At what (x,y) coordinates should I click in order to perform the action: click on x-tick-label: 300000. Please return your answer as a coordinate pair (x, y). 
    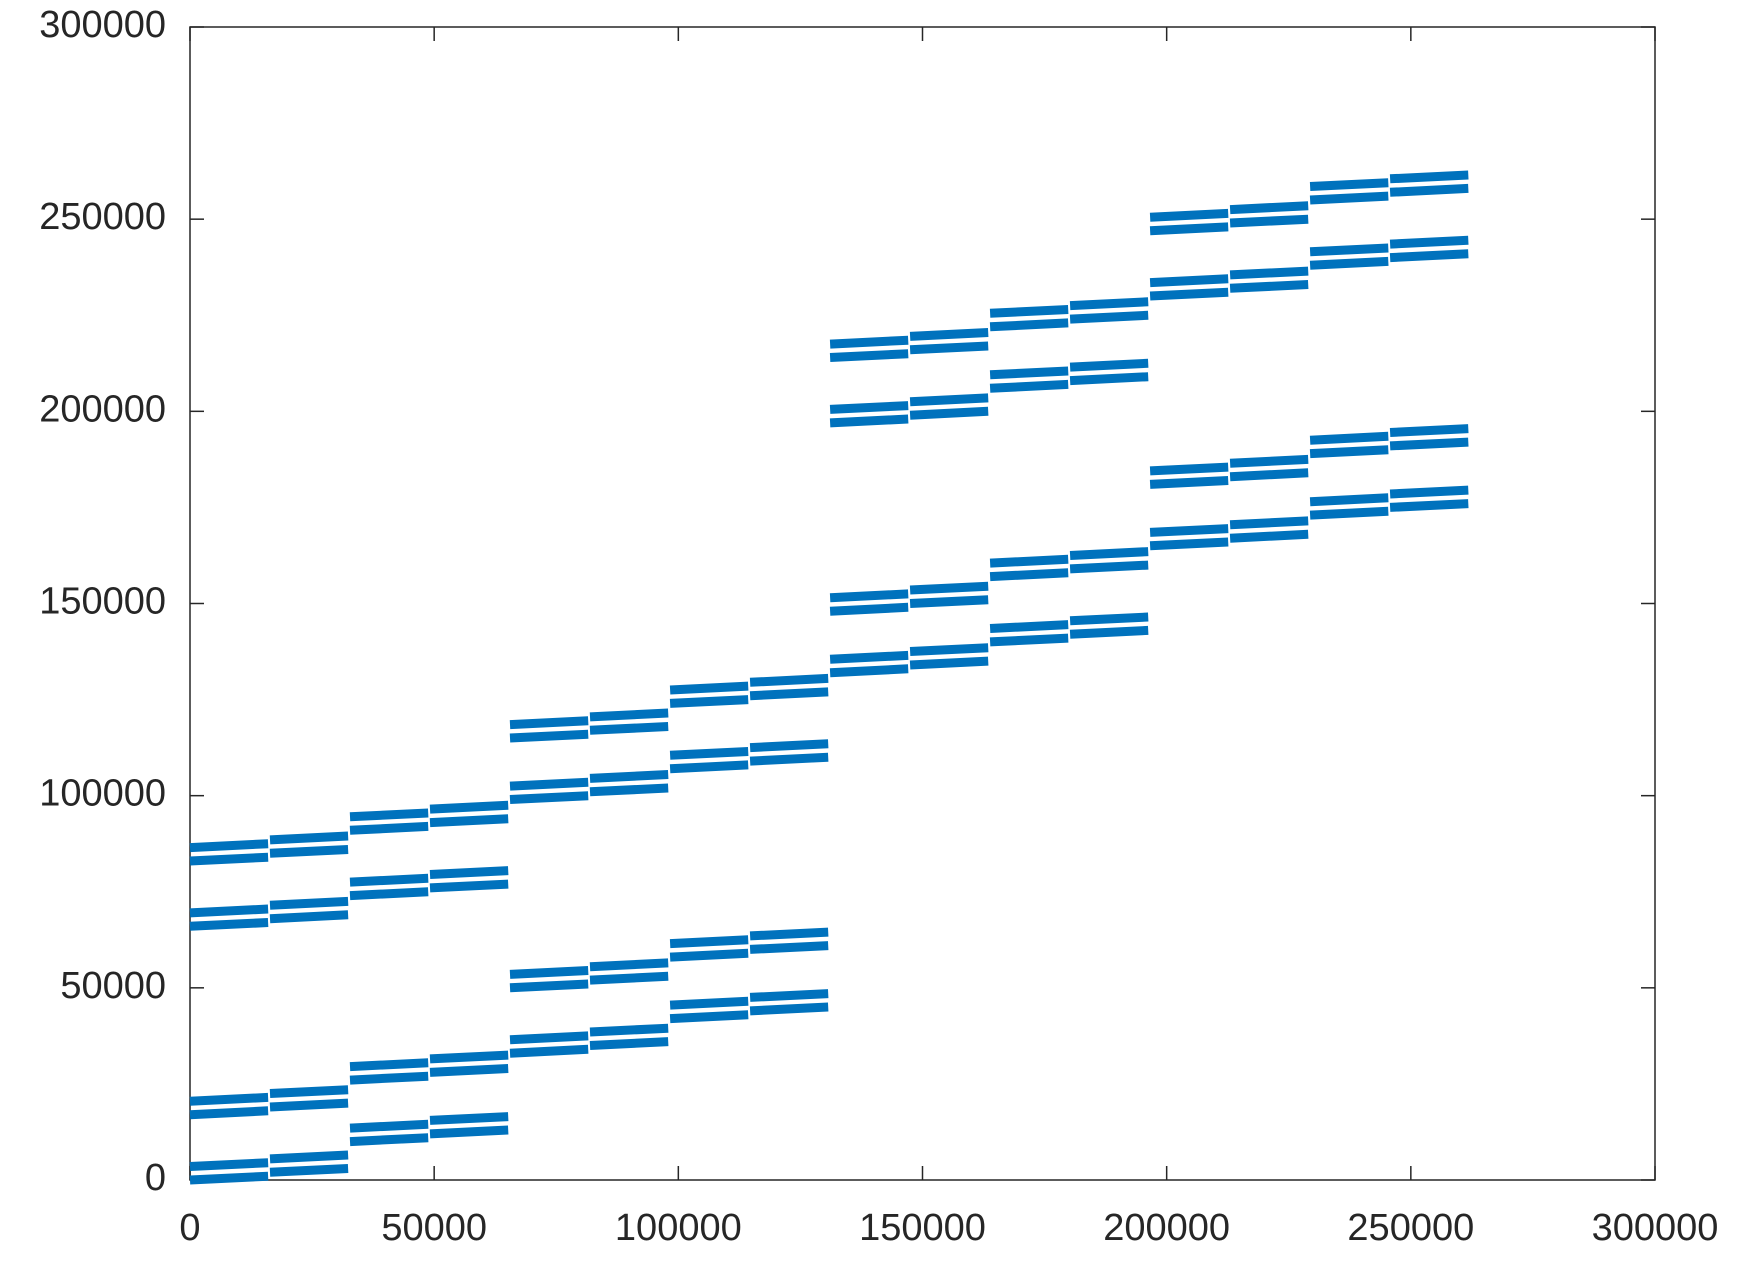
    Looking at the image, I should click on (1655, 1228).